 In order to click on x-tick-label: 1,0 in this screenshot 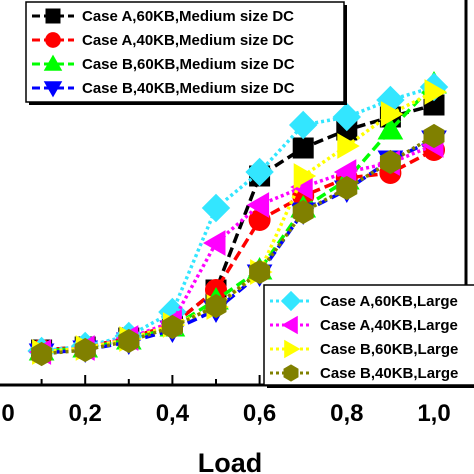, I will do `click(433, 413)`.